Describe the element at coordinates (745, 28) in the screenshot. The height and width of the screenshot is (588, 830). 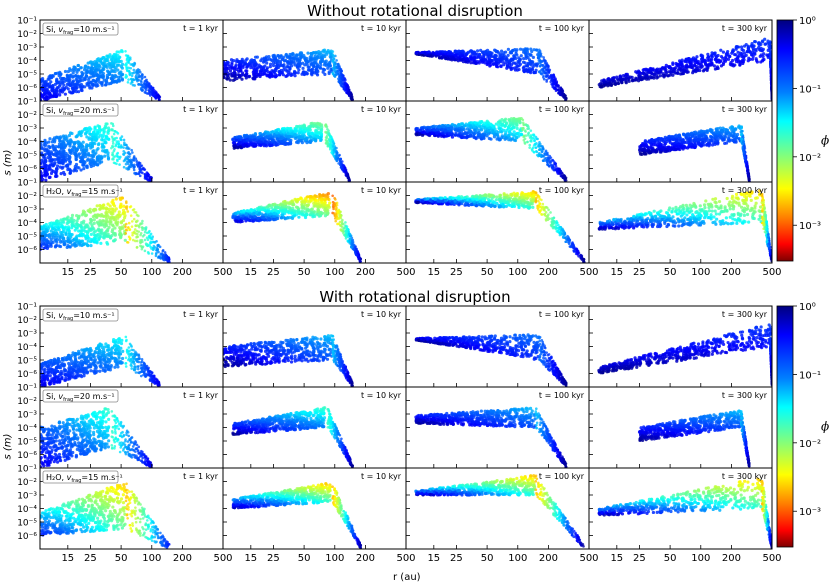
I see `time-label: t = 300 kyr` at that location.